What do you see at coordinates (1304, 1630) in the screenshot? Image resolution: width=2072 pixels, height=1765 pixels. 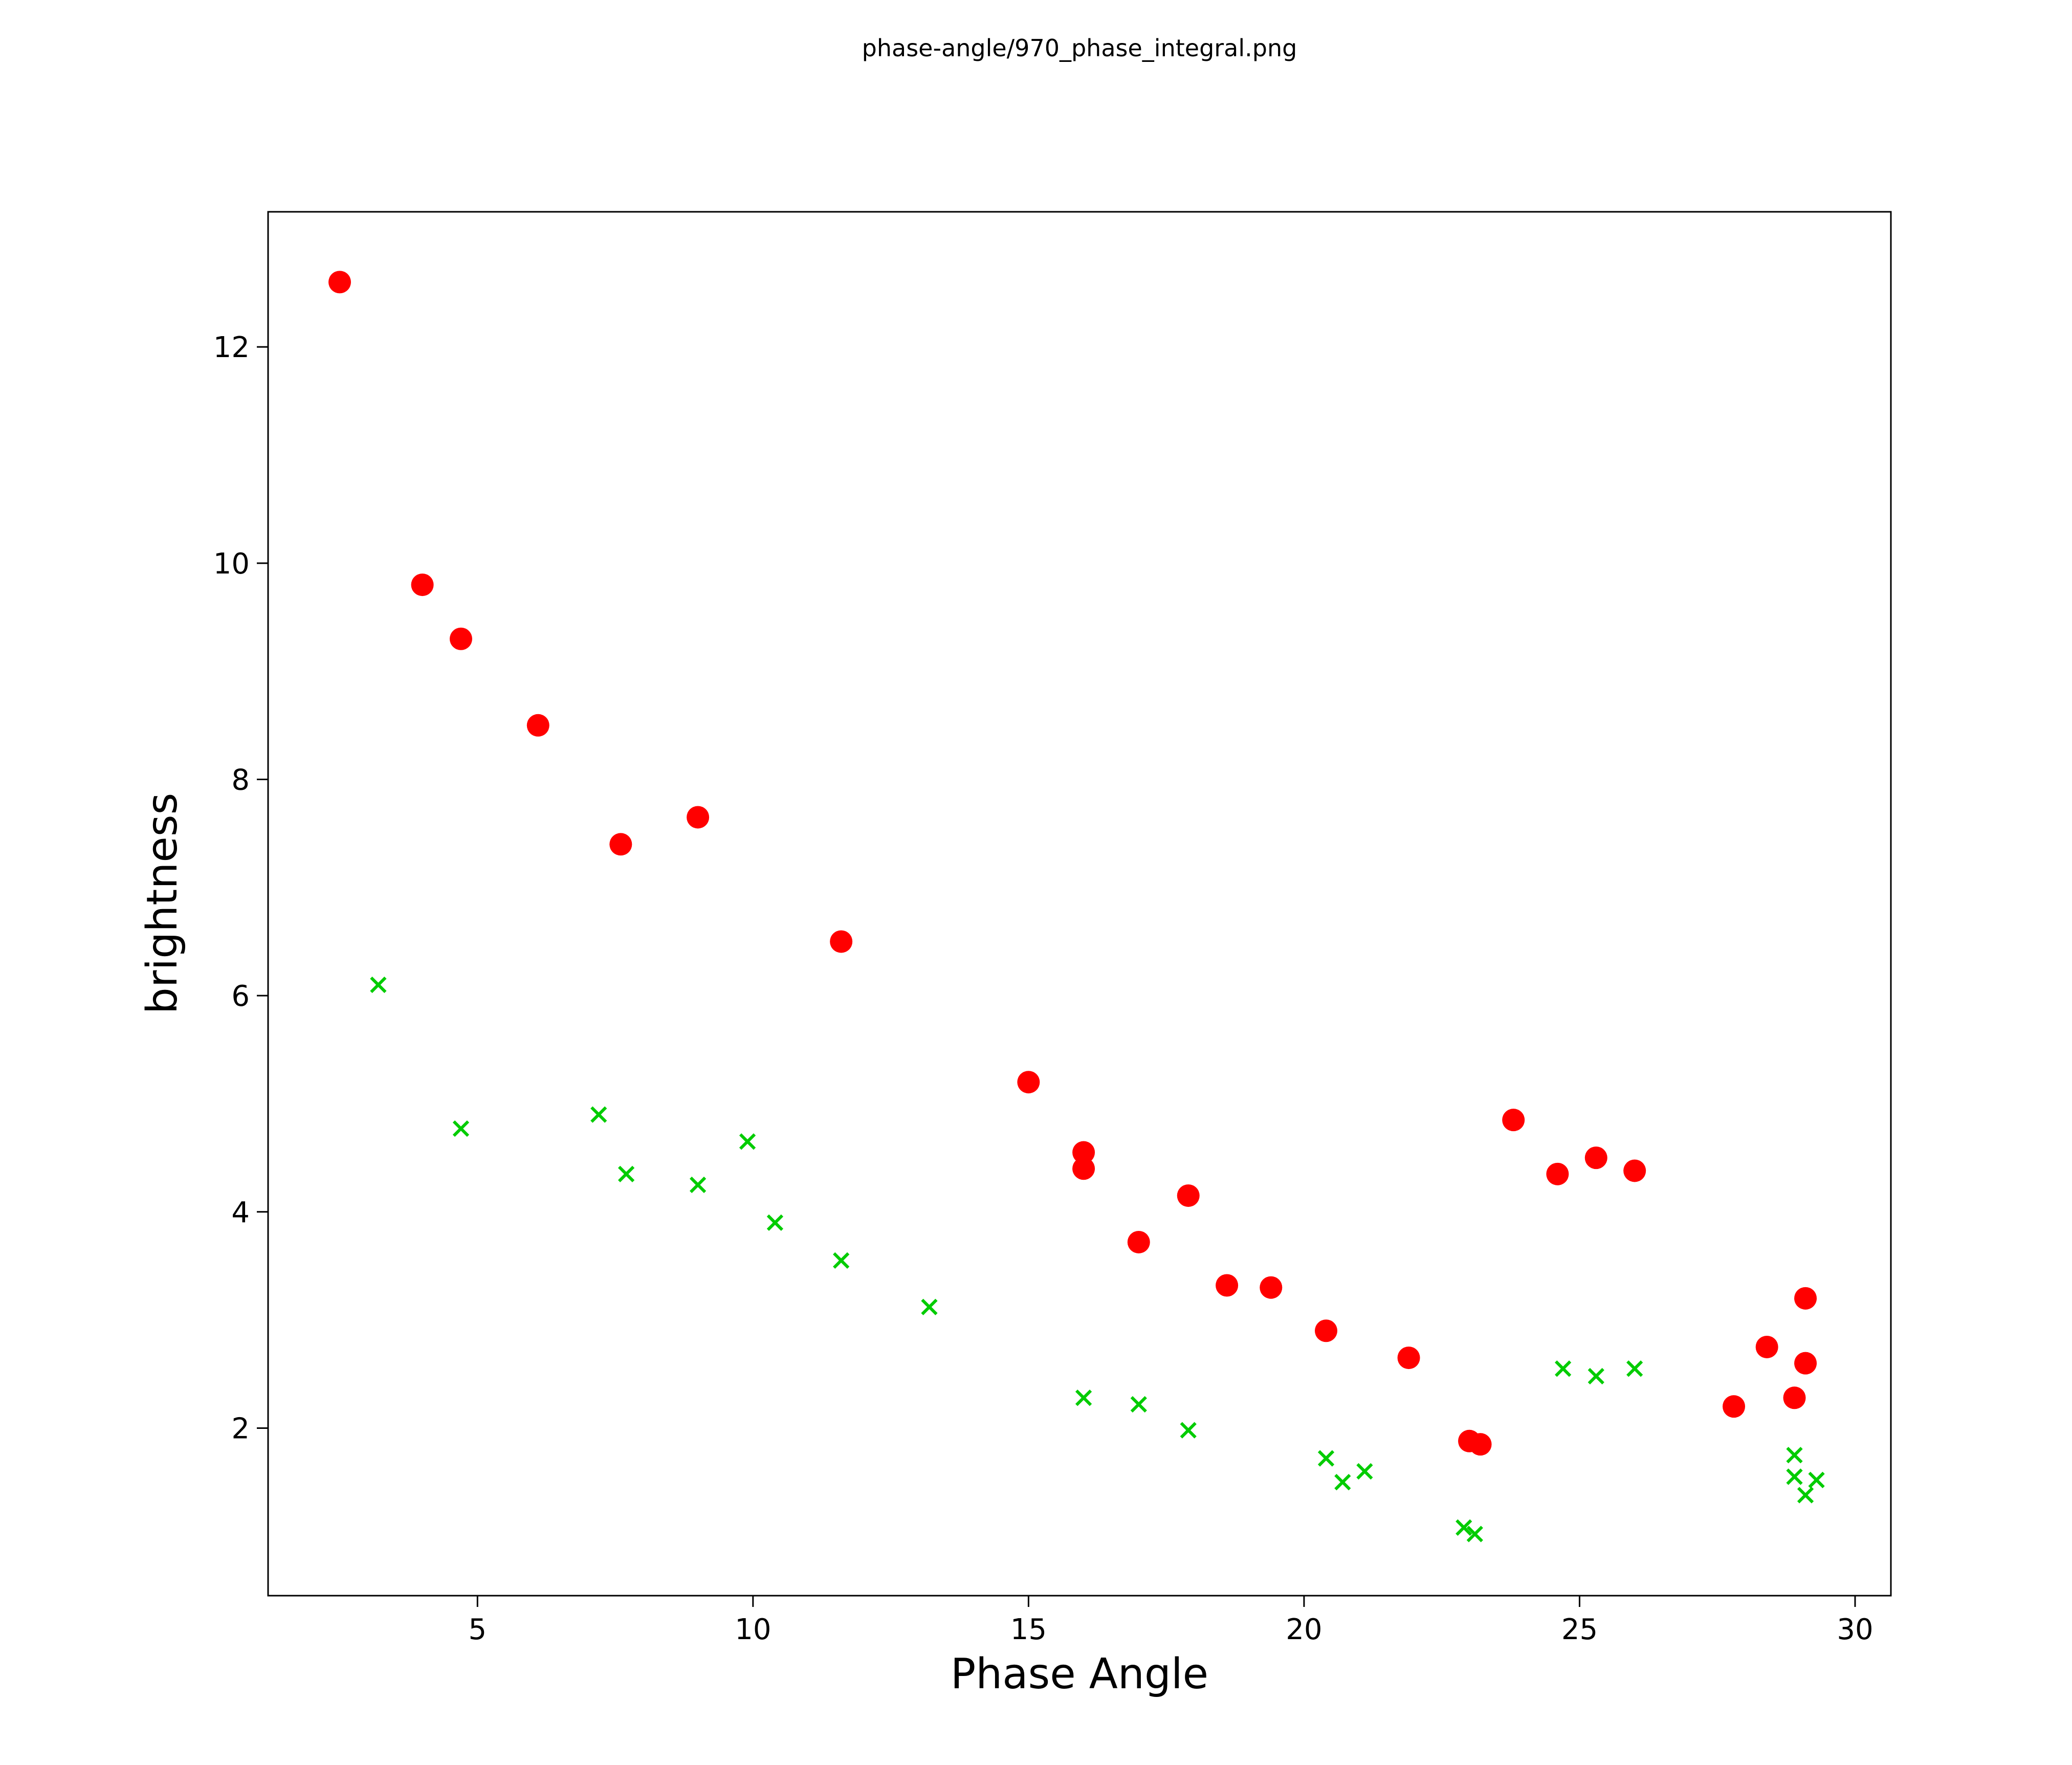 I see `x-tick-label: 20` at bounding box center [1304, 1630].